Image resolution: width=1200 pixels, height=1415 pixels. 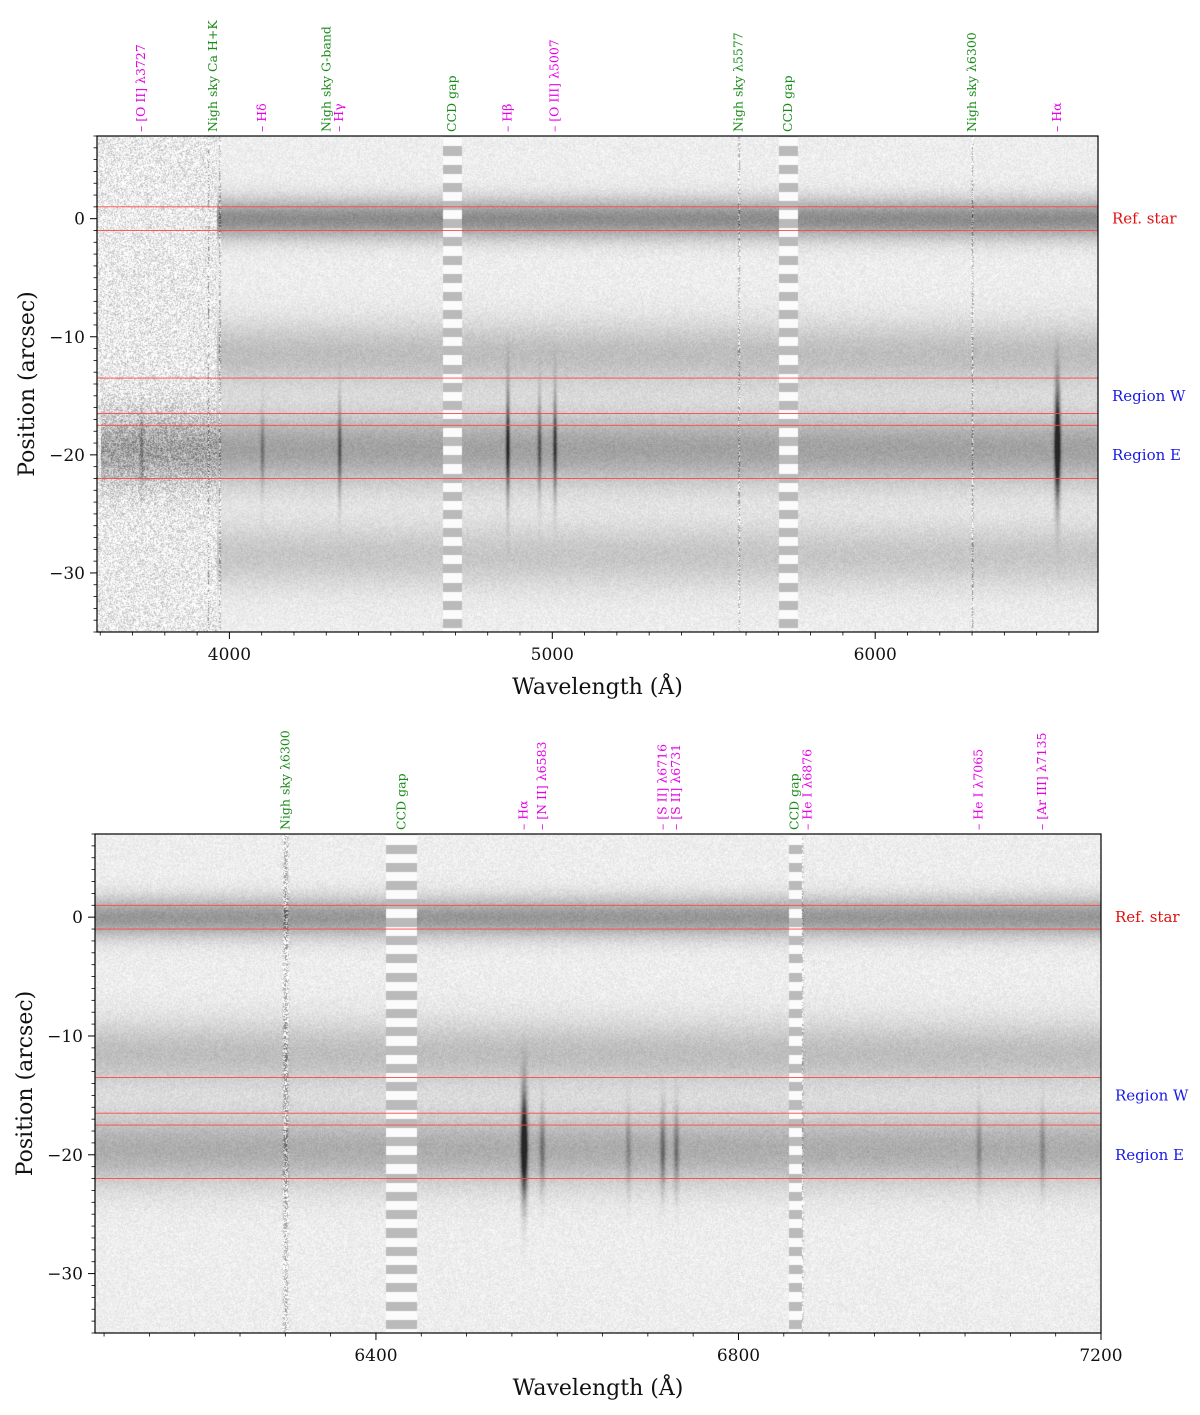 What do you see at coordinates (661, 787) in the screenshot?
I see `emission-line-label: – [S II] λ6716` at bounding box center [661, 787].